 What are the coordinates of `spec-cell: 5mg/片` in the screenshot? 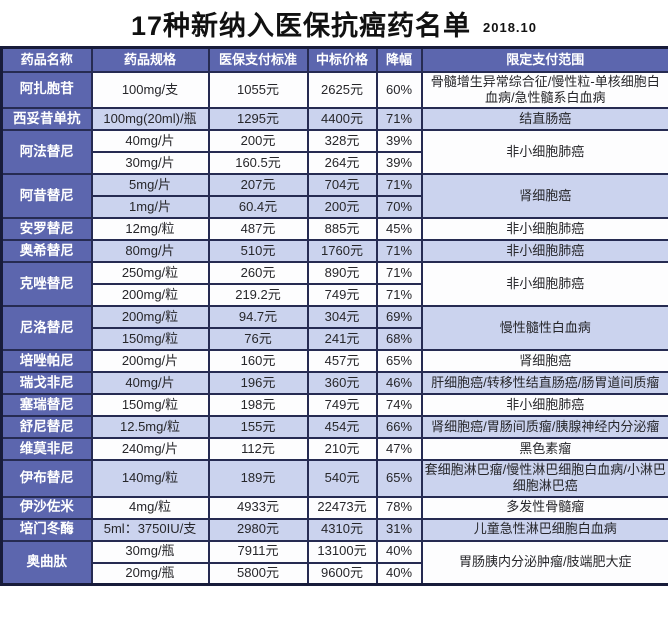 It's located at (150, 185).